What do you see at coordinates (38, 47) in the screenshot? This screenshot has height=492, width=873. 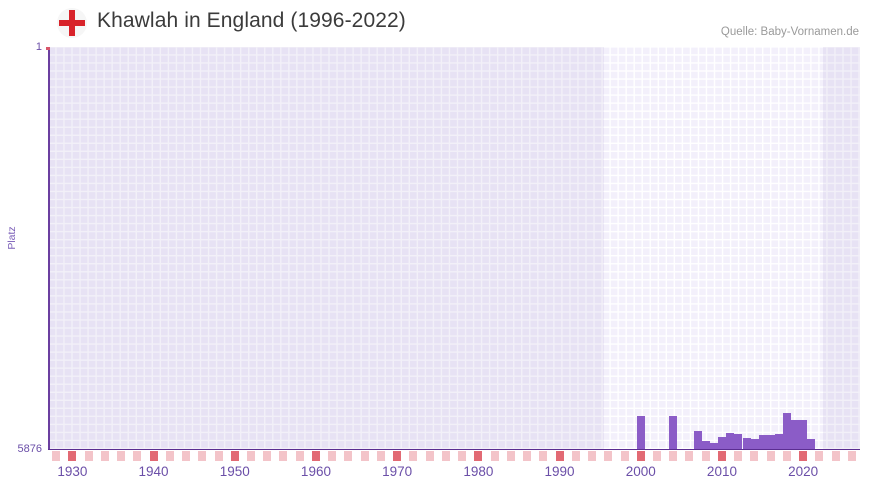 I see `y-axis-tick-top: 1` at bounding box center [38, 47].